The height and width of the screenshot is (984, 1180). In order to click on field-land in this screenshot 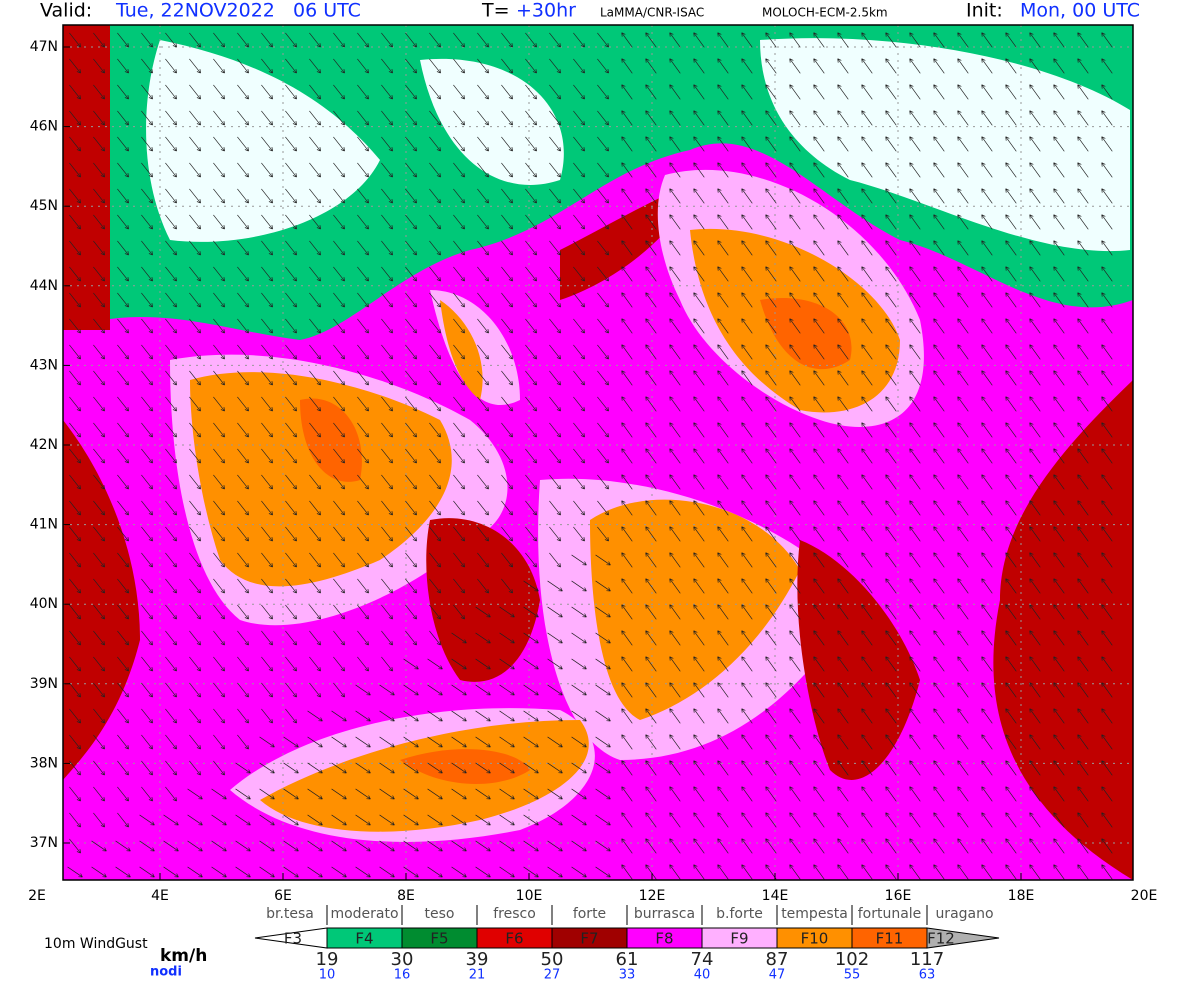, I will do `click(673, 649)`.